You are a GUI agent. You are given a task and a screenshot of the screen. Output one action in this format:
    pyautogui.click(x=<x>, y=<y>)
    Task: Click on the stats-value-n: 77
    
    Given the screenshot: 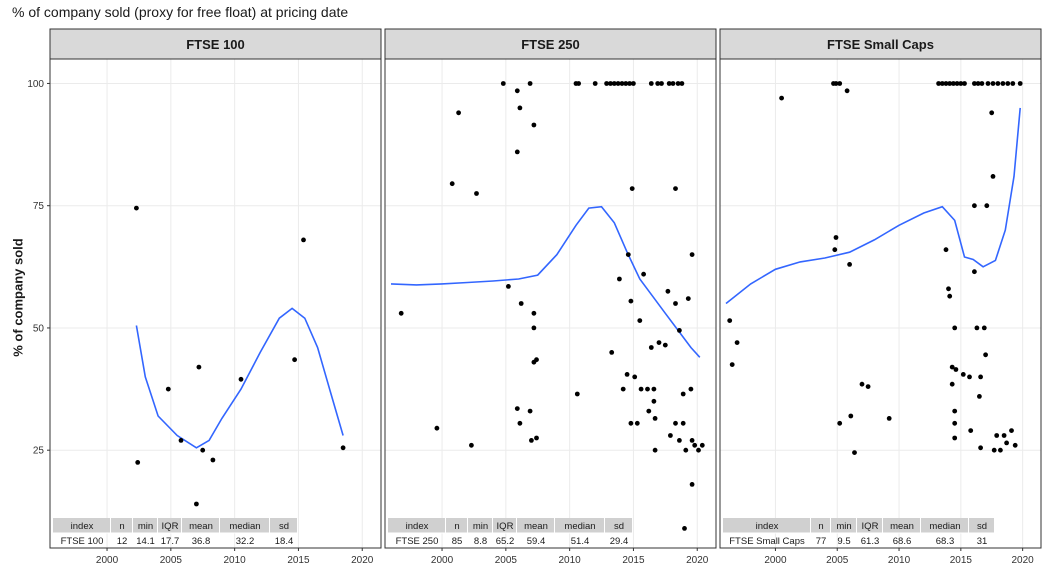 What is the action you would take?
    pyautogui.click(x=821, y=541)
    